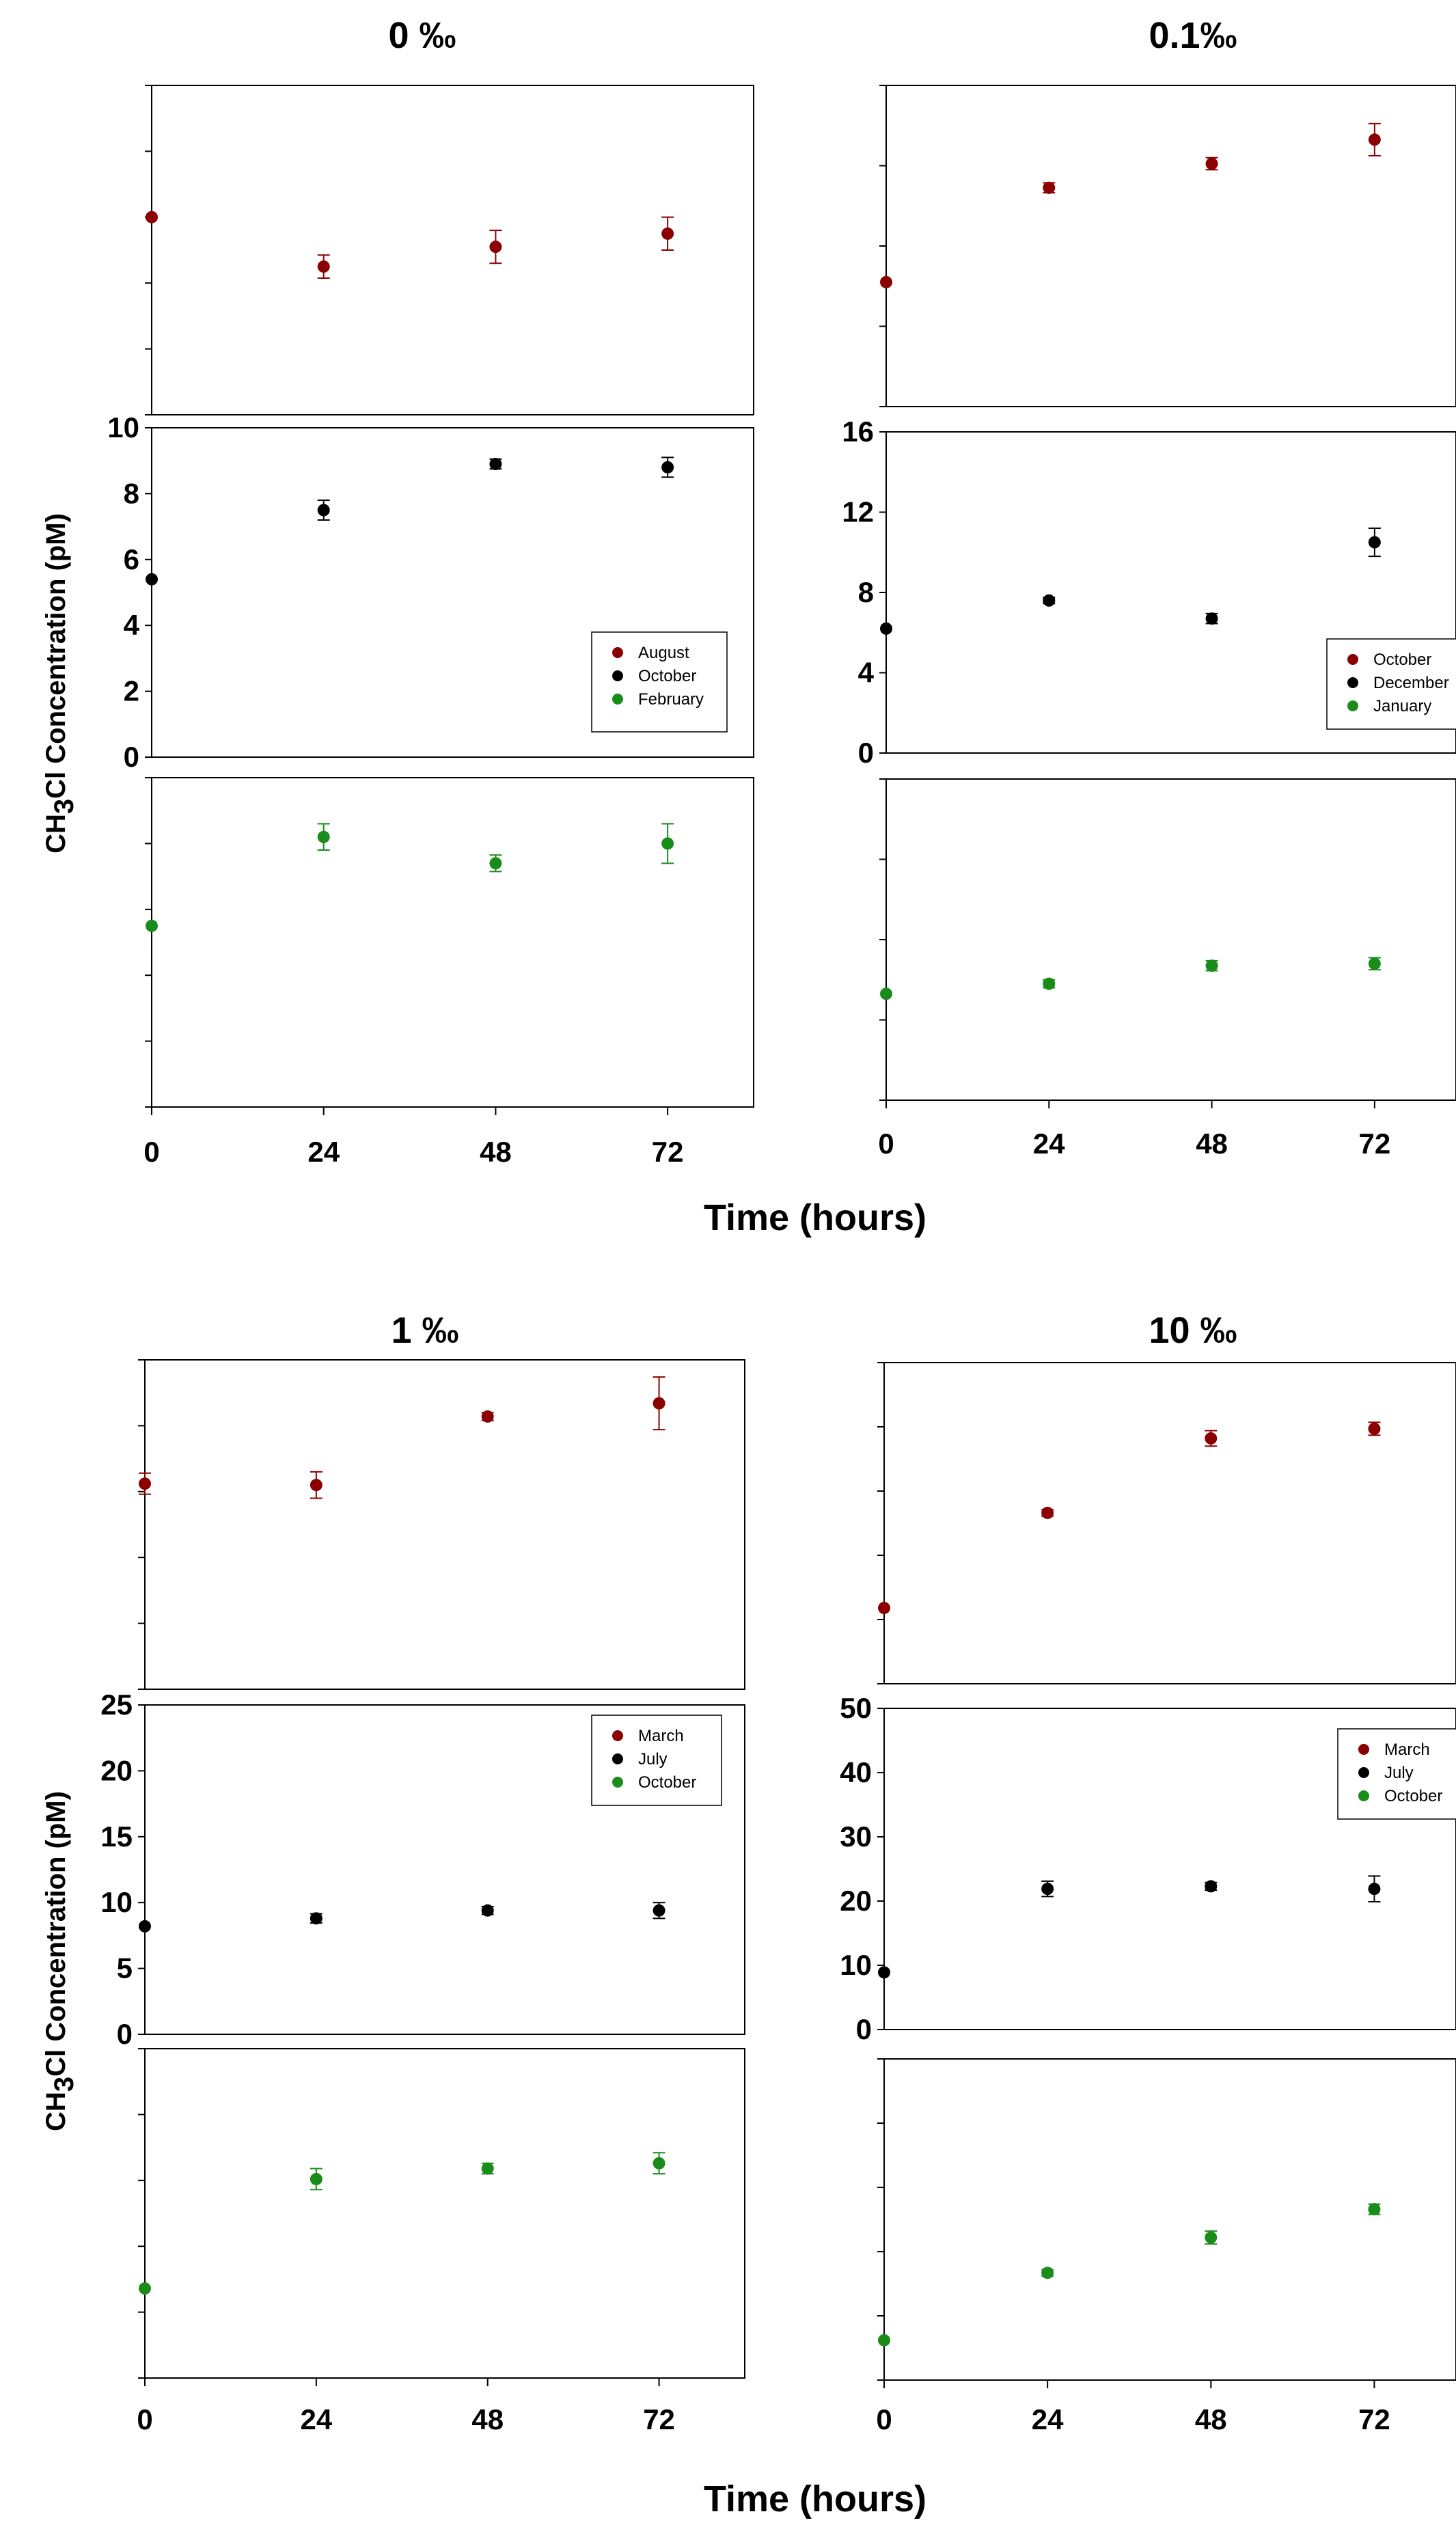 Image resolution: width=1456 pixels, height=2527 pixels. Describe the element at coordinates (815, 1217) in the screenshot. I see `xlabel-top: Time (hours)` at that location.